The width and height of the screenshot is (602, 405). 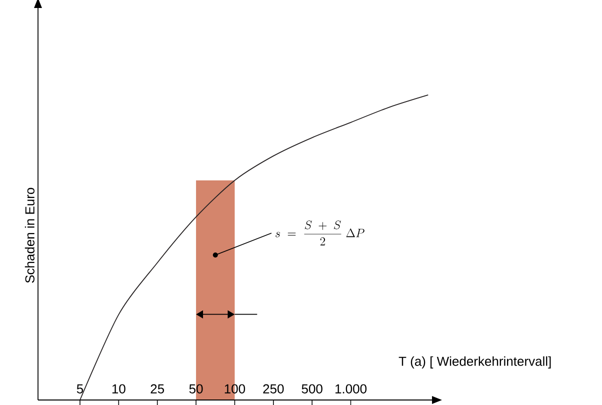 I want to click on annotation: $s \;=\; \frac{S\;+\;S}{2}\;\Delta P$, so click(x=320, y=233).